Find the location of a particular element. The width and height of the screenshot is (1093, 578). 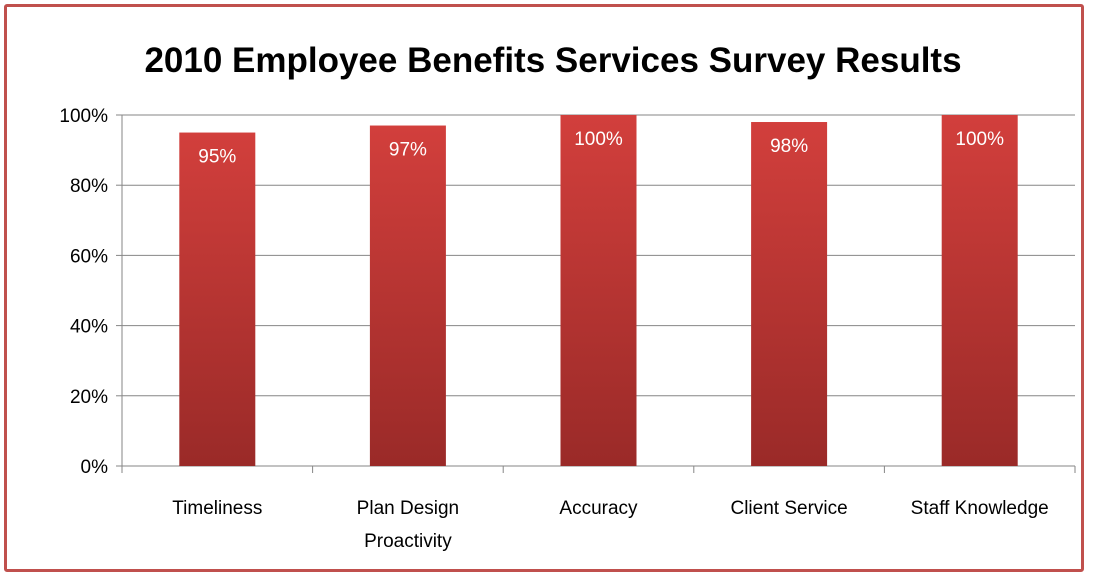

y-tick-label: 80% is located at coordinates (89, 186).